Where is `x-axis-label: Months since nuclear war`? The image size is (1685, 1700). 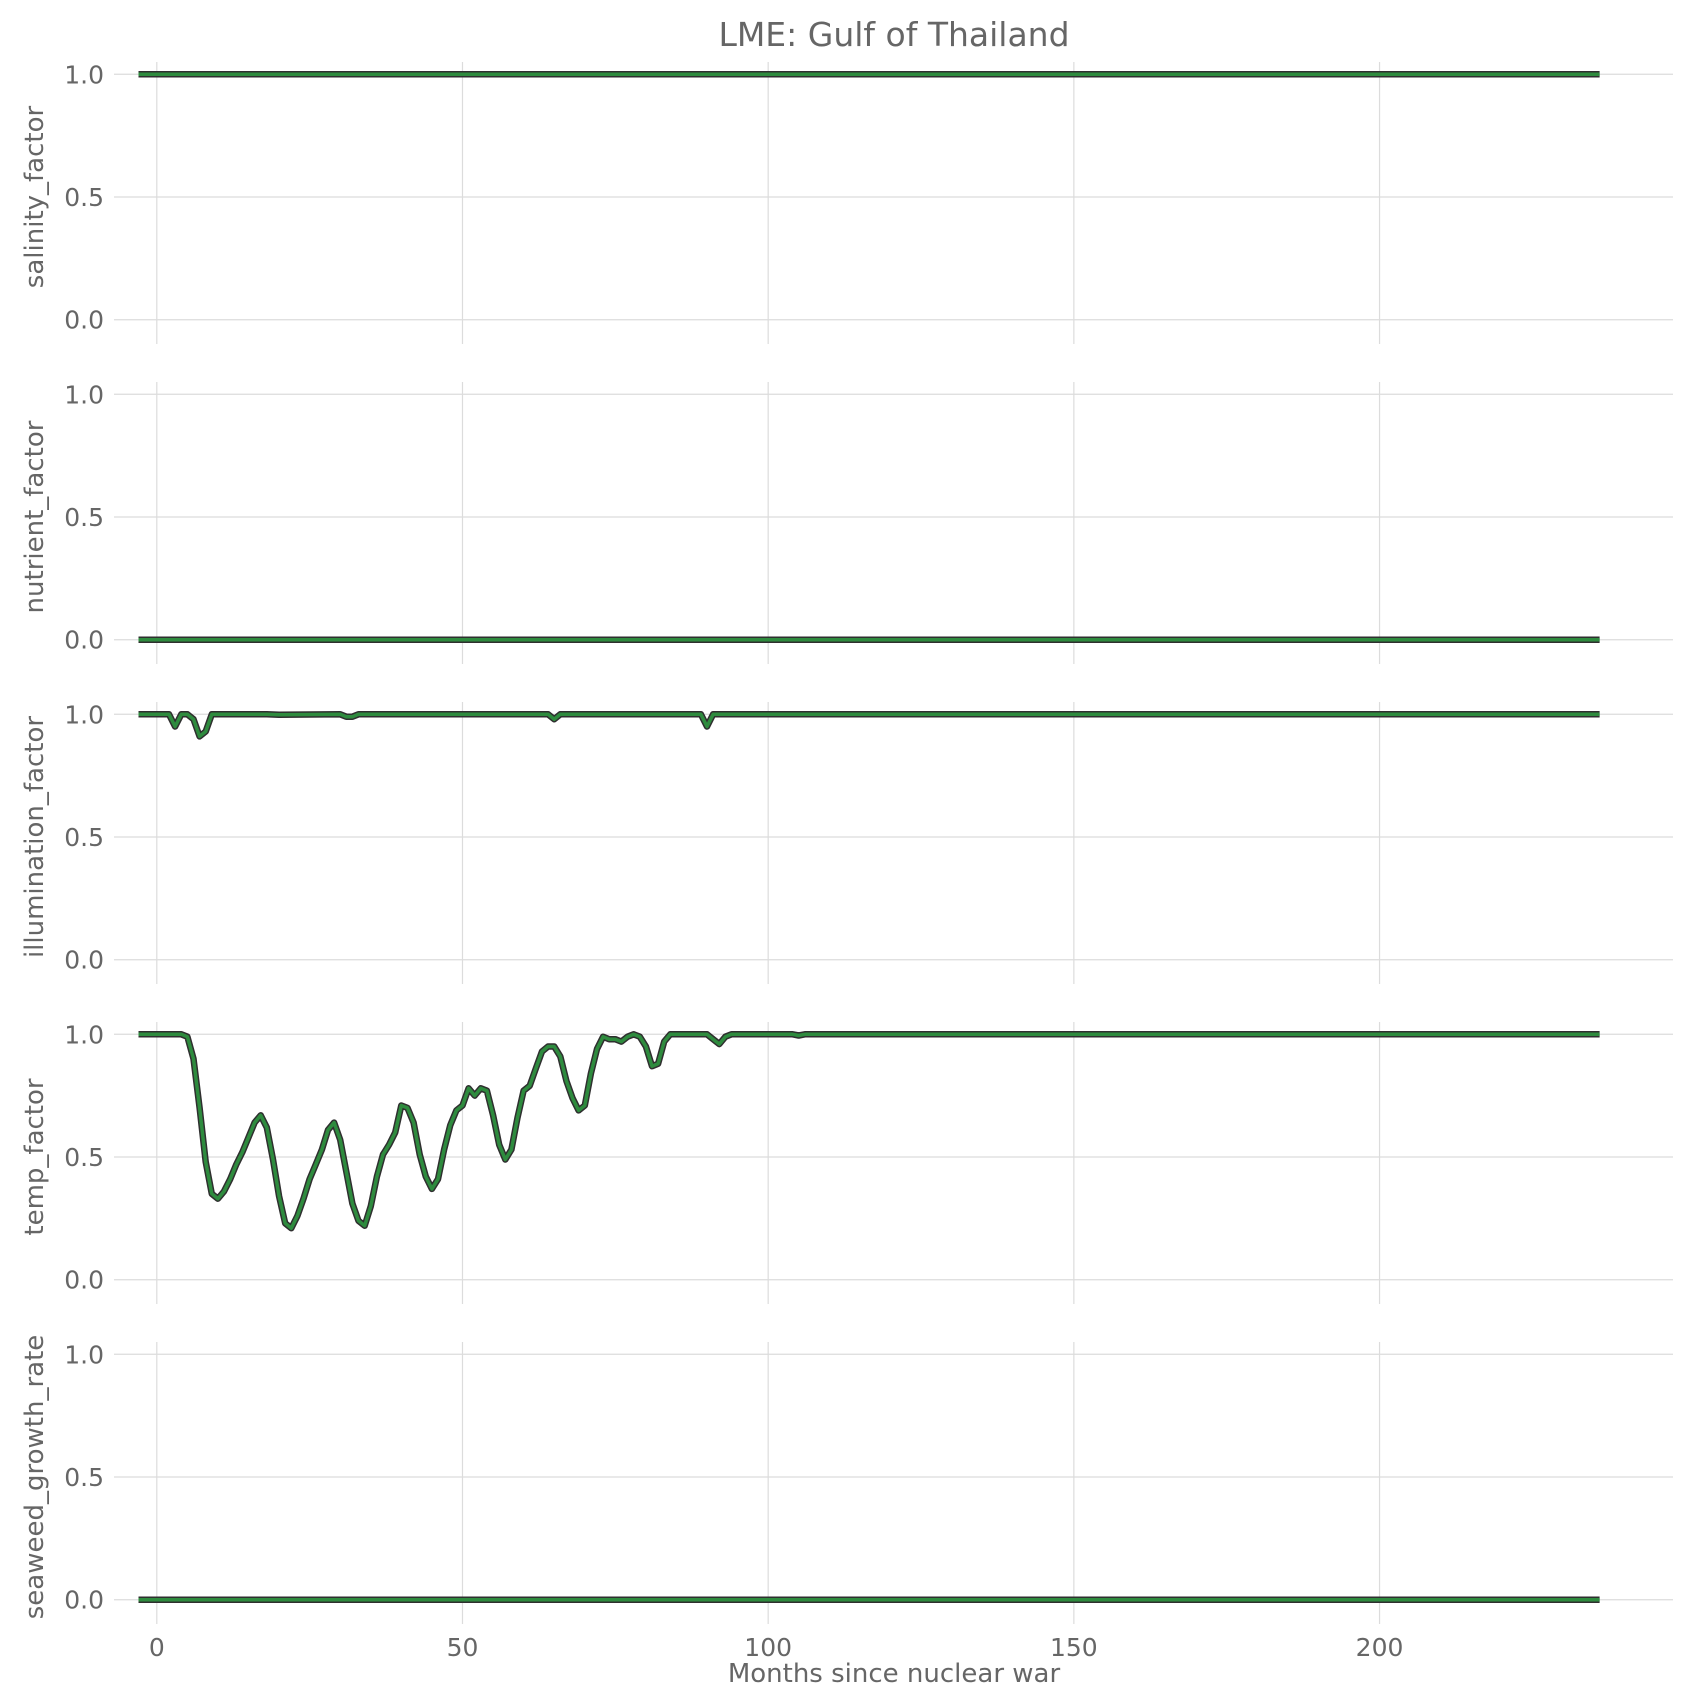 x-axis-label: Months since nuclear war is located at coordinates (894, 1674).